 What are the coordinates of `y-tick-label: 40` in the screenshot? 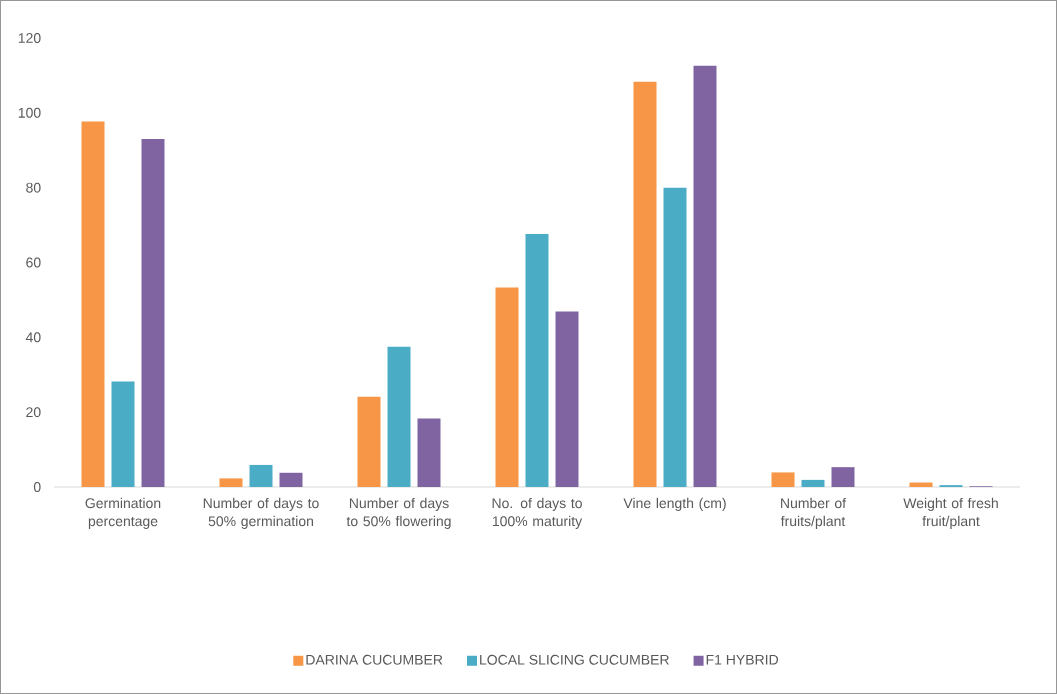 It's located at (33, 337).